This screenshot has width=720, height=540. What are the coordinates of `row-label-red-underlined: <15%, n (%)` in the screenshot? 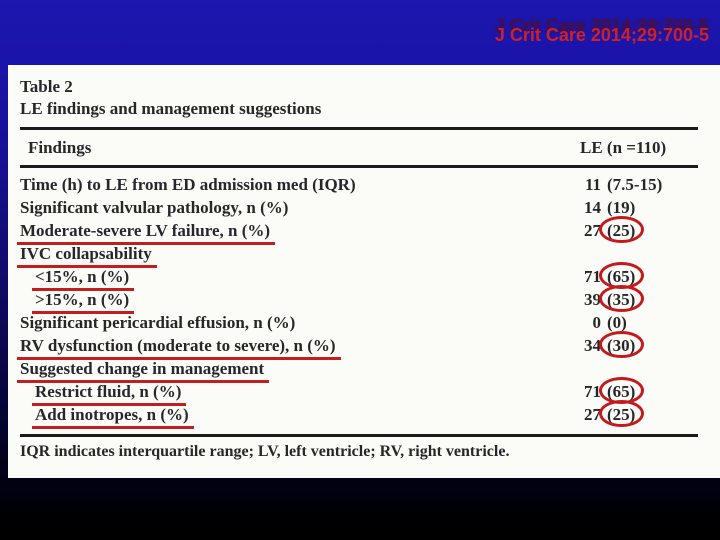 It's located at (83, 278).